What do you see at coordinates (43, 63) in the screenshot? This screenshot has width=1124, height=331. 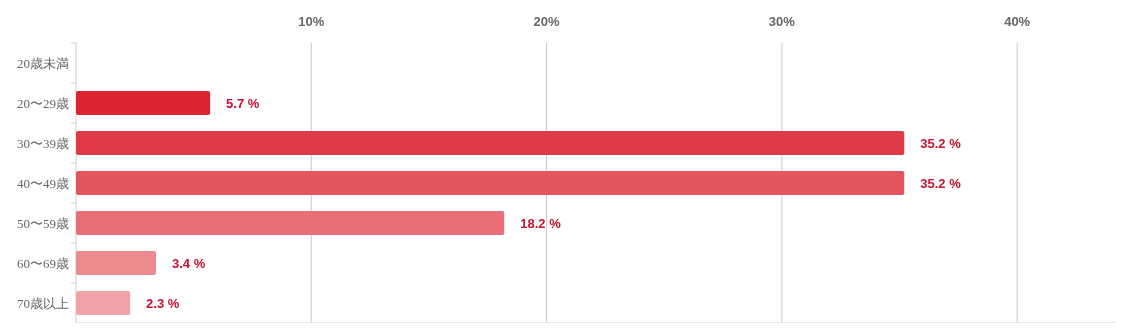 I see `y-tick-label: 20歳未満` at bounding box center [43, 63].